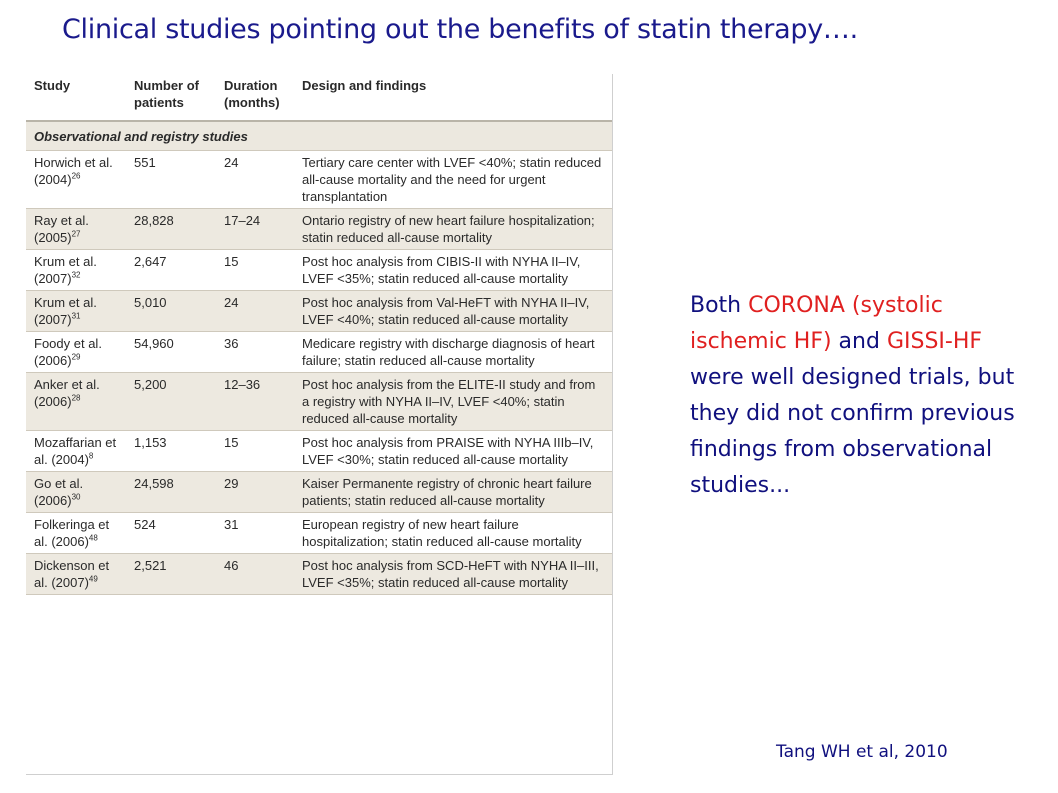 This screenshot has width=1058, height=793. What do you see at coordinates (76, 98) in the screenshot?
I see `header-study: Study` at bounding box center [76, 98].